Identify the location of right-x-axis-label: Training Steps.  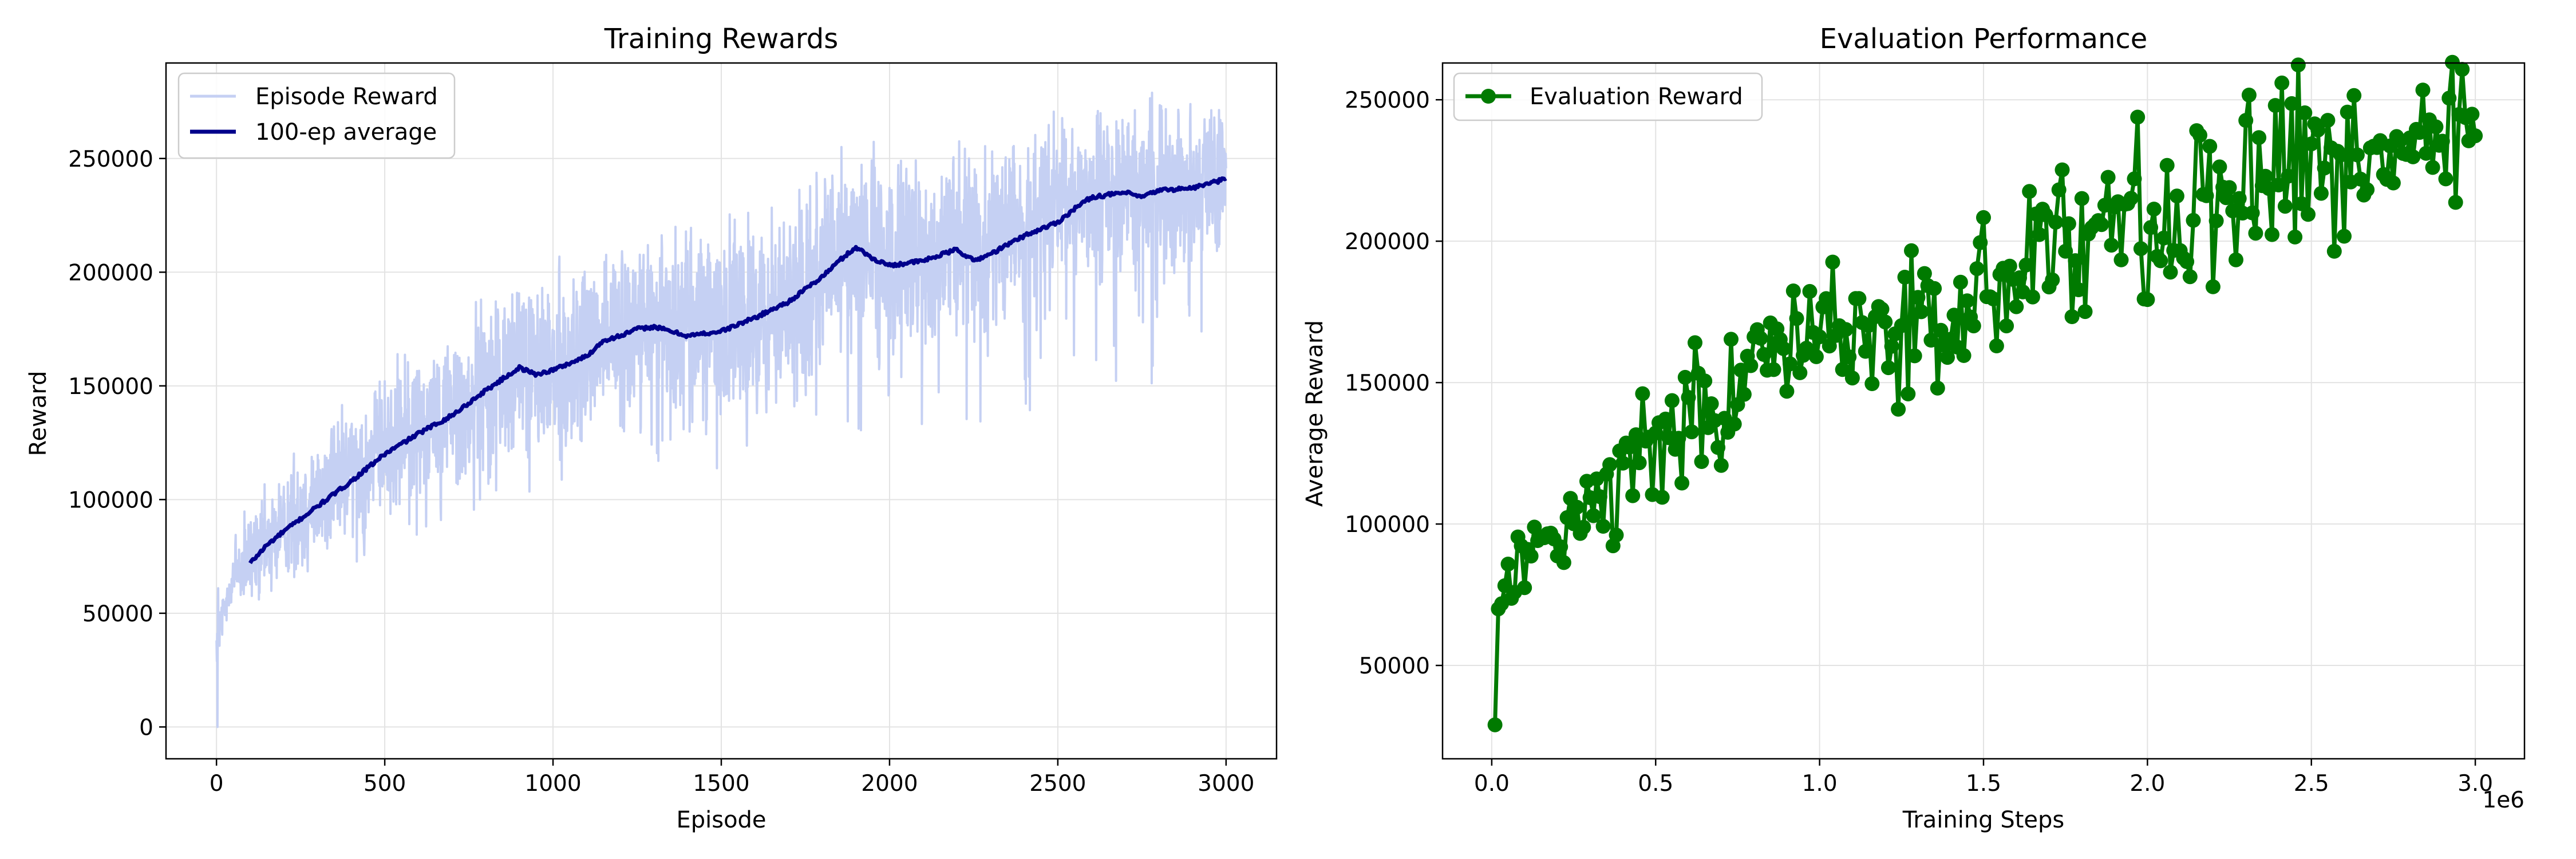
(1983, 820).